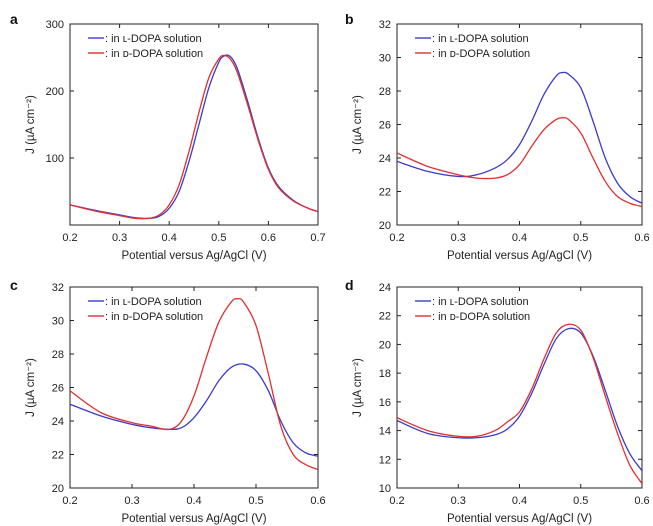 Image resolution: width=653 pixels, height=526 pixels. What do you see at coordinates (385, 489) in the screenshot?
I see `y-tick-label: 10` at bounding box center [385, 489].